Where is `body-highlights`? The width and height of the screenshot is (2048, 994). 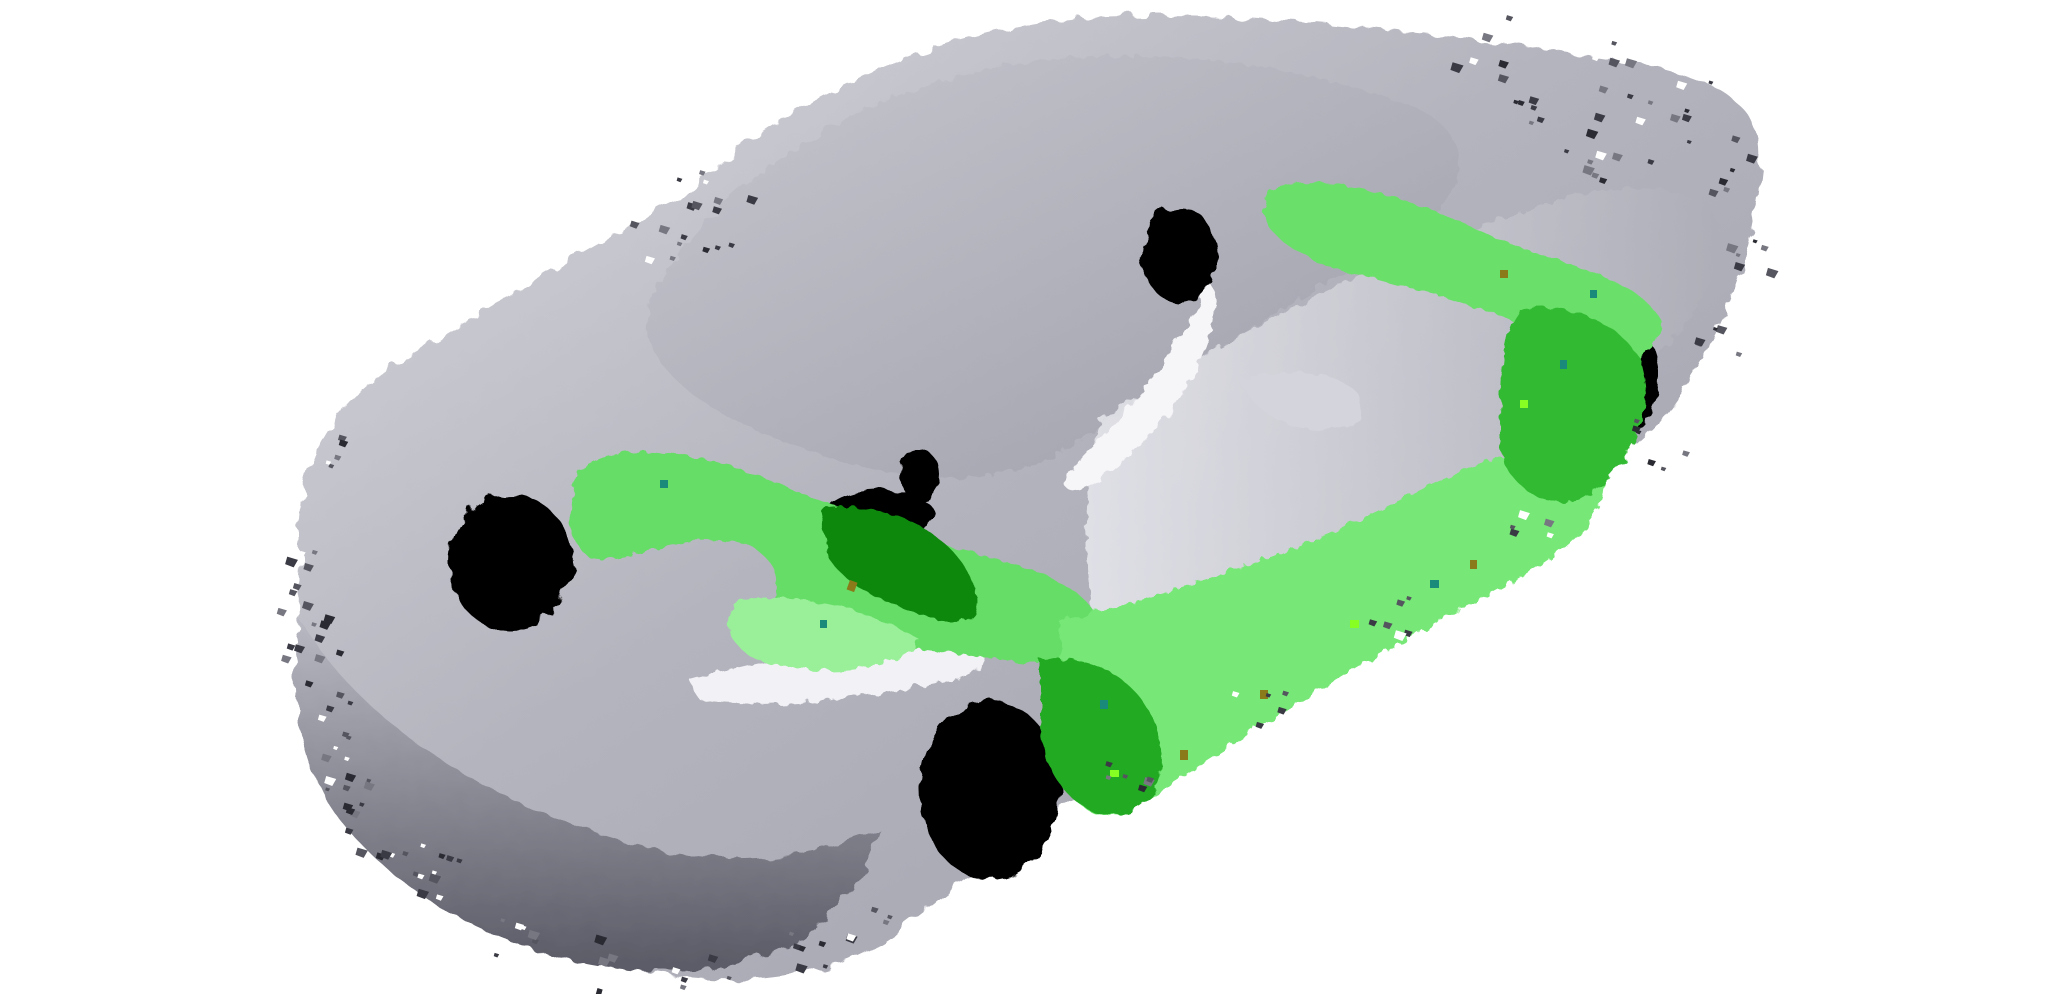
body-highlights is located at coordinates (1027, 492).